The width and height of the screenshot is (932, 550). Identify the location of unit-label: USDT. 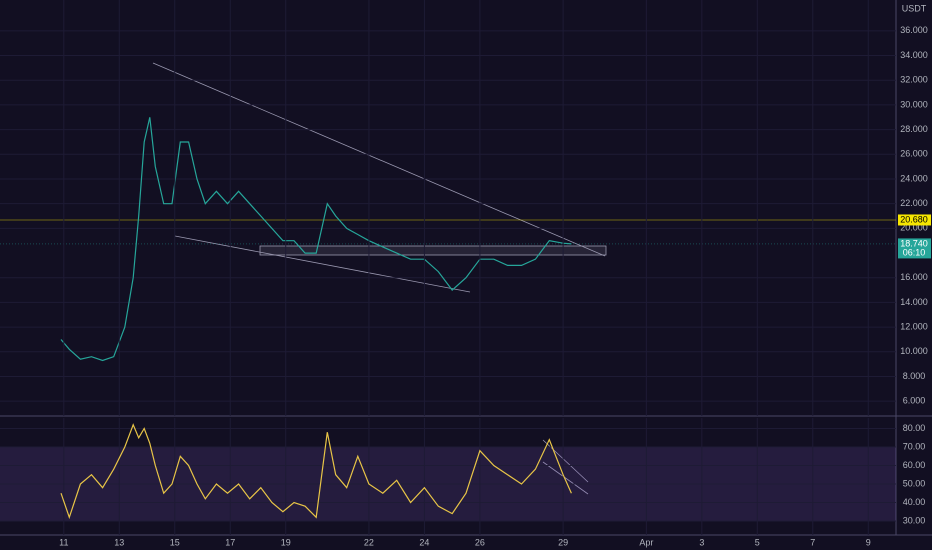
(914, 8).